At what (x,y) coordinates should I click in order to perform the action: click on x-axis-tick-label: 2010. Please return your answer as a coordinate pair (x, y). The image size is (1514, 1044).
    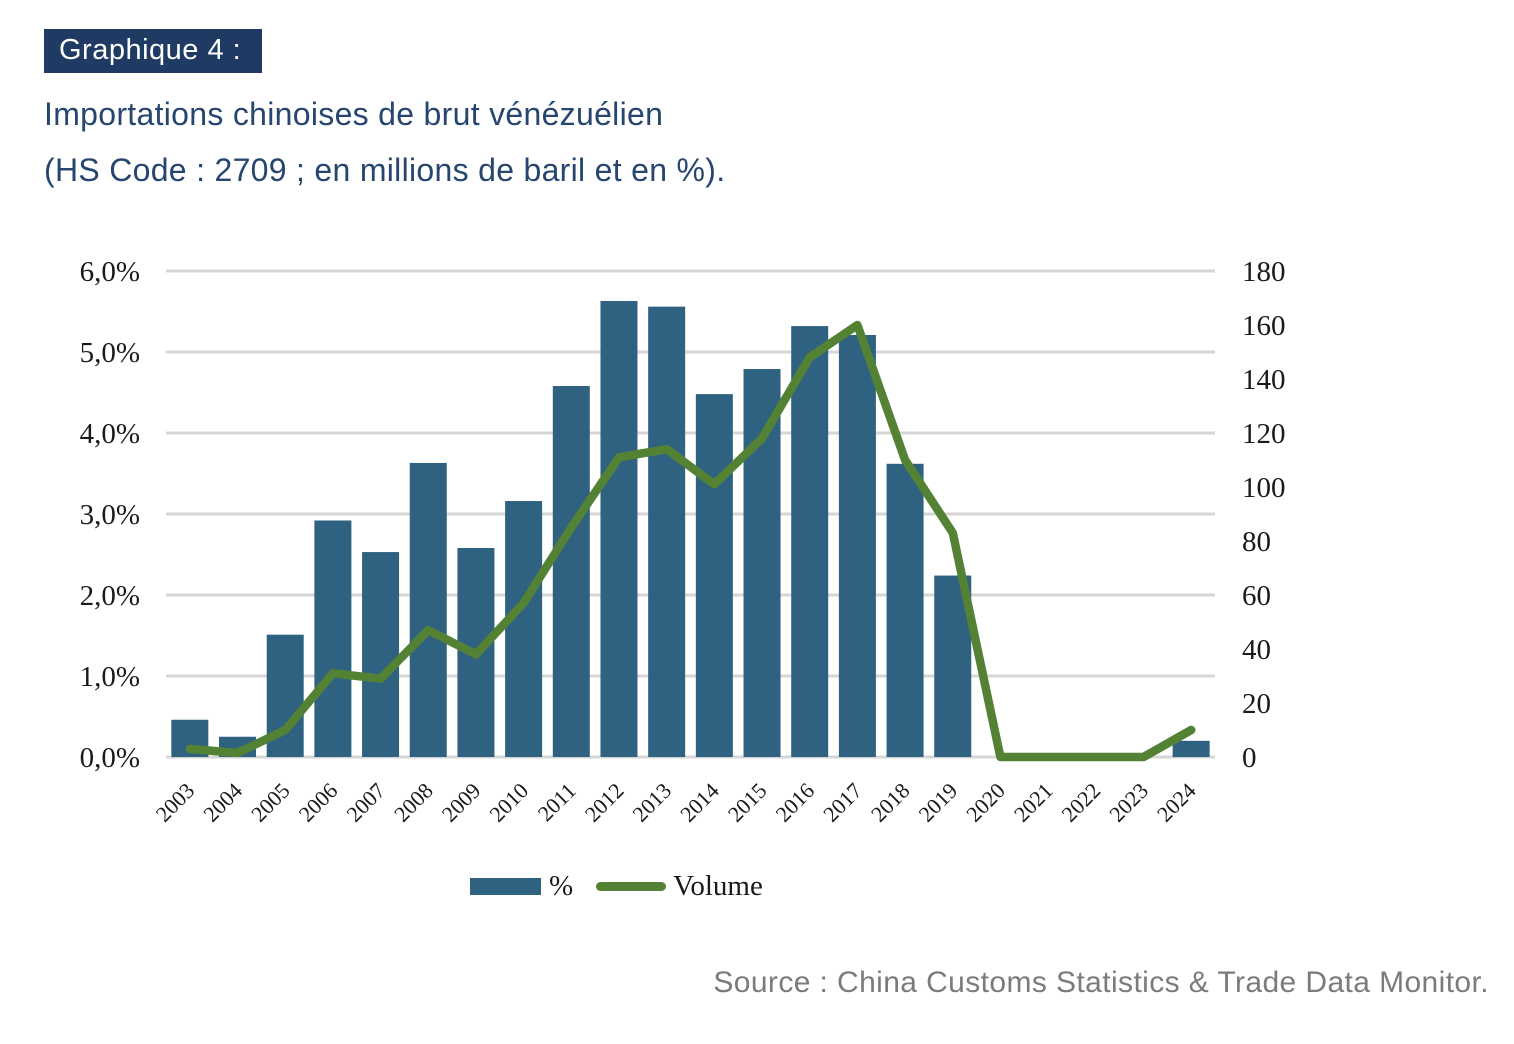
    Looking at the image, I should click on (508, 802).